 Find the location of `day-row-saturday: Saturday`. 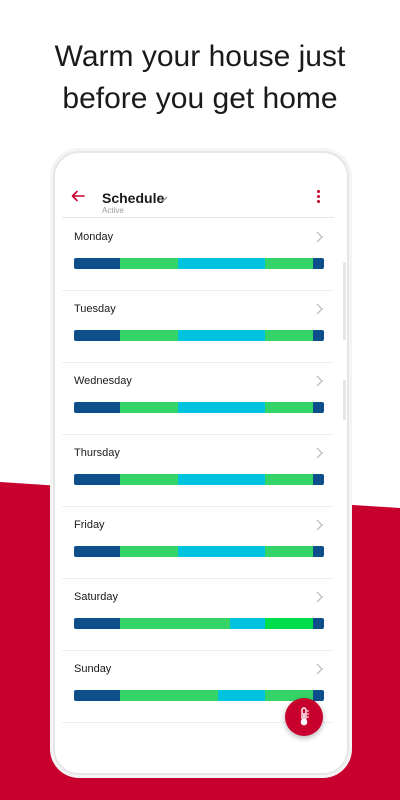

day-row-saturday: Saturday is located at coordinates (198, 614).